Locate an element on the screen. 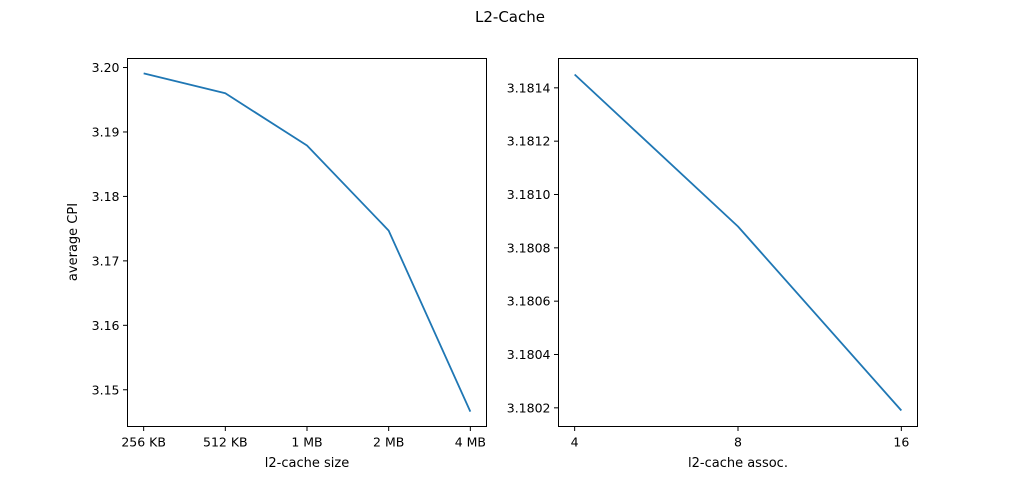  left-ytick-label: 3.20 is located at coordinates (106, 67).